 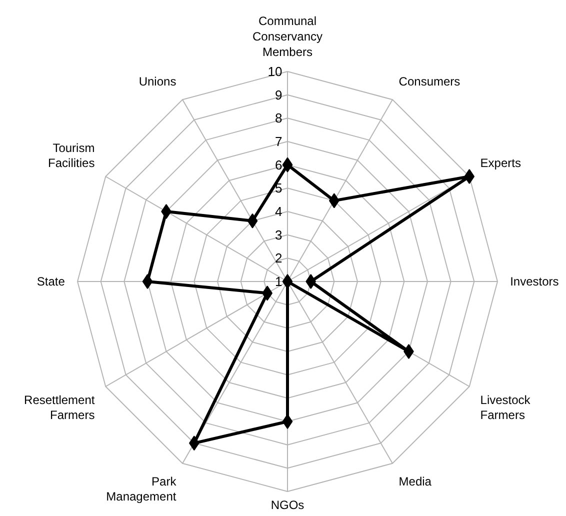 What do you see at coordinates (506, 407) in the screenshot?
I see `spoke-label: Livestock Farmers` at bounding box center [506, 407].